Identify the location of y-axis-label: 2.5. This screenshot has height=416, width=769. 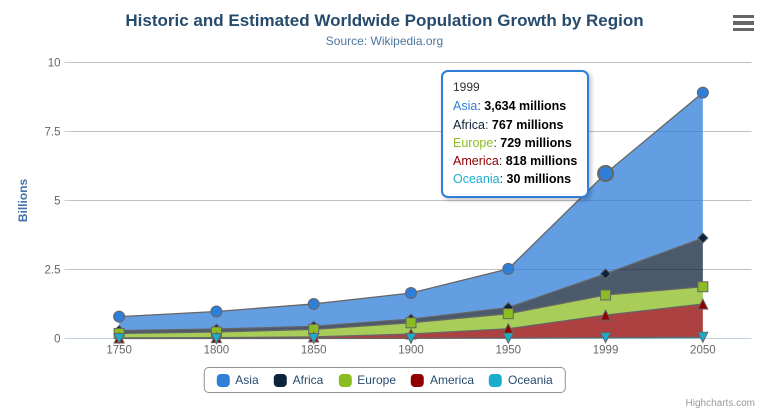
(53, 271).